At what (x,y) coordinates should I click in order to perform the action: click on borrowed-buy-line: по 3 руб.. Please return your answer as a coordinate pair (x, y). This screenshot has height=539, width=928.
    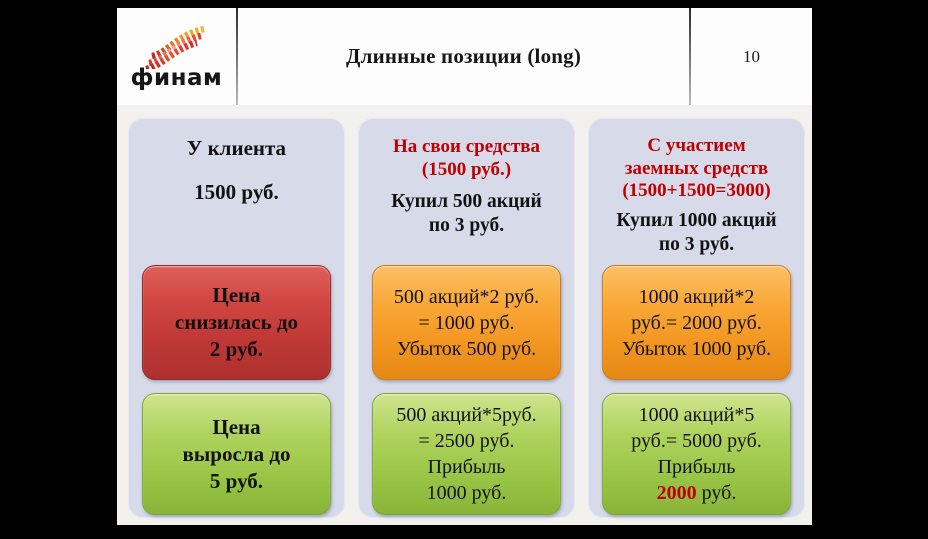
    Looking at the image, I should click on (696, 244).